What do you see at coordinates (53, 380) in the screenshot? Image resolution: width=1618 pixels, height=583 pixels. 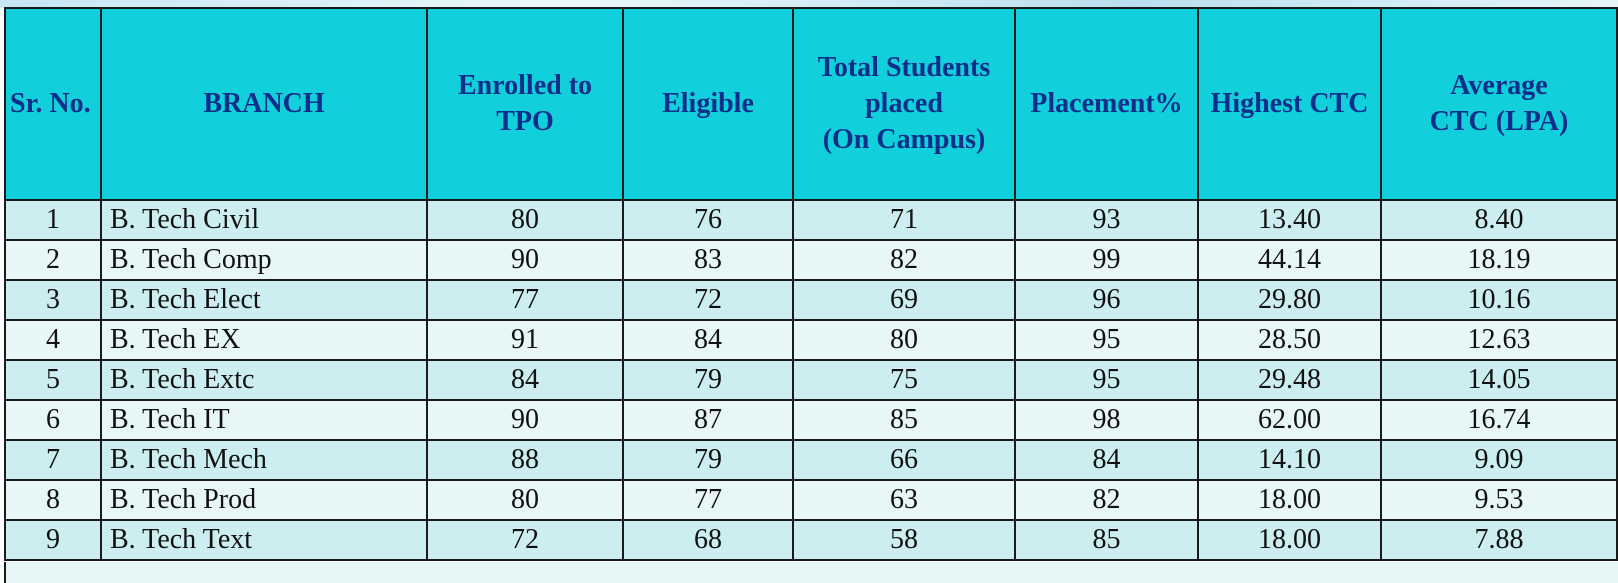 I see `cell-sr-no: 5` at bounding box center [53, 380].